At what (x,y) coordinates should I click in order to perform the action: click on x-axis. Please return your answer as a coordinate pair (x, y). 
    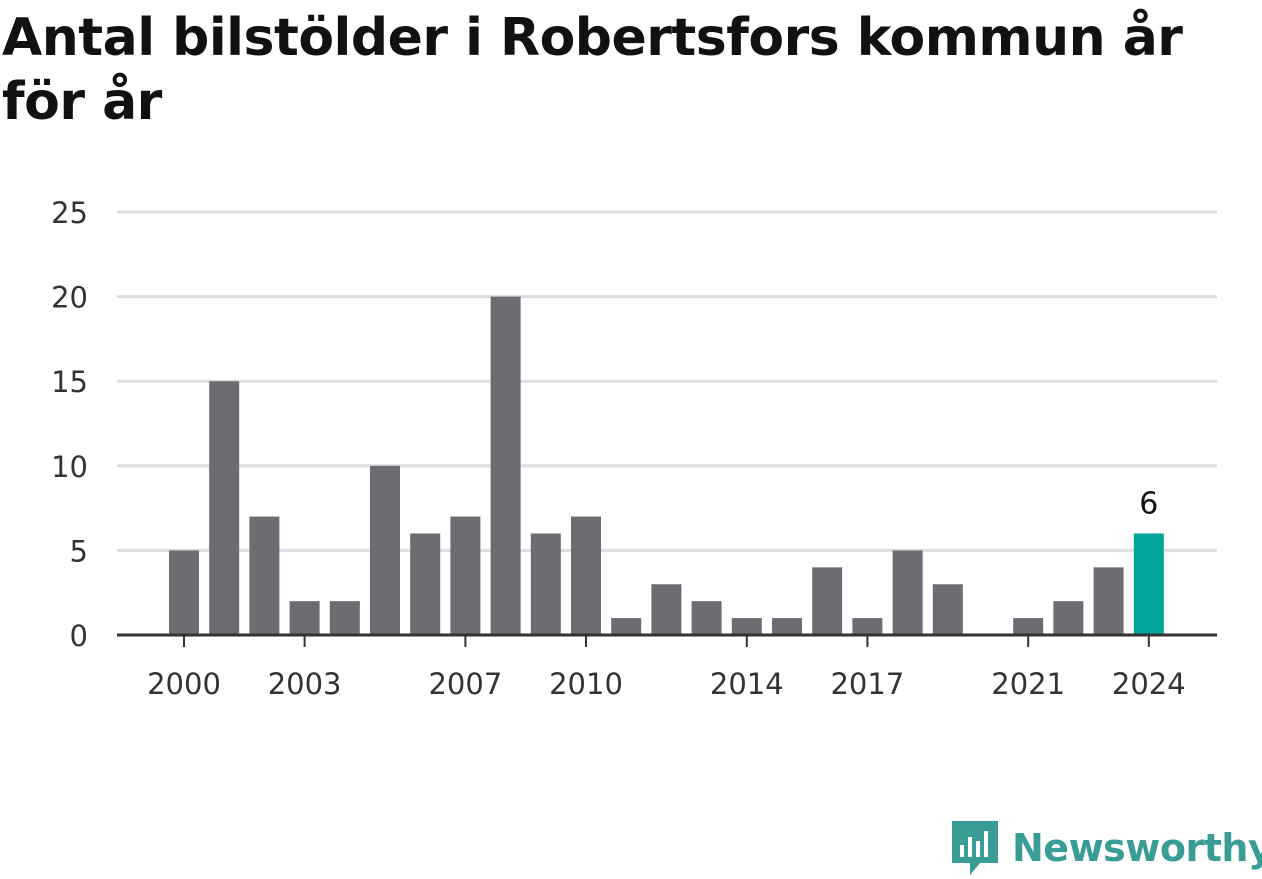
    Looking at the image, I should click on (667, 640).